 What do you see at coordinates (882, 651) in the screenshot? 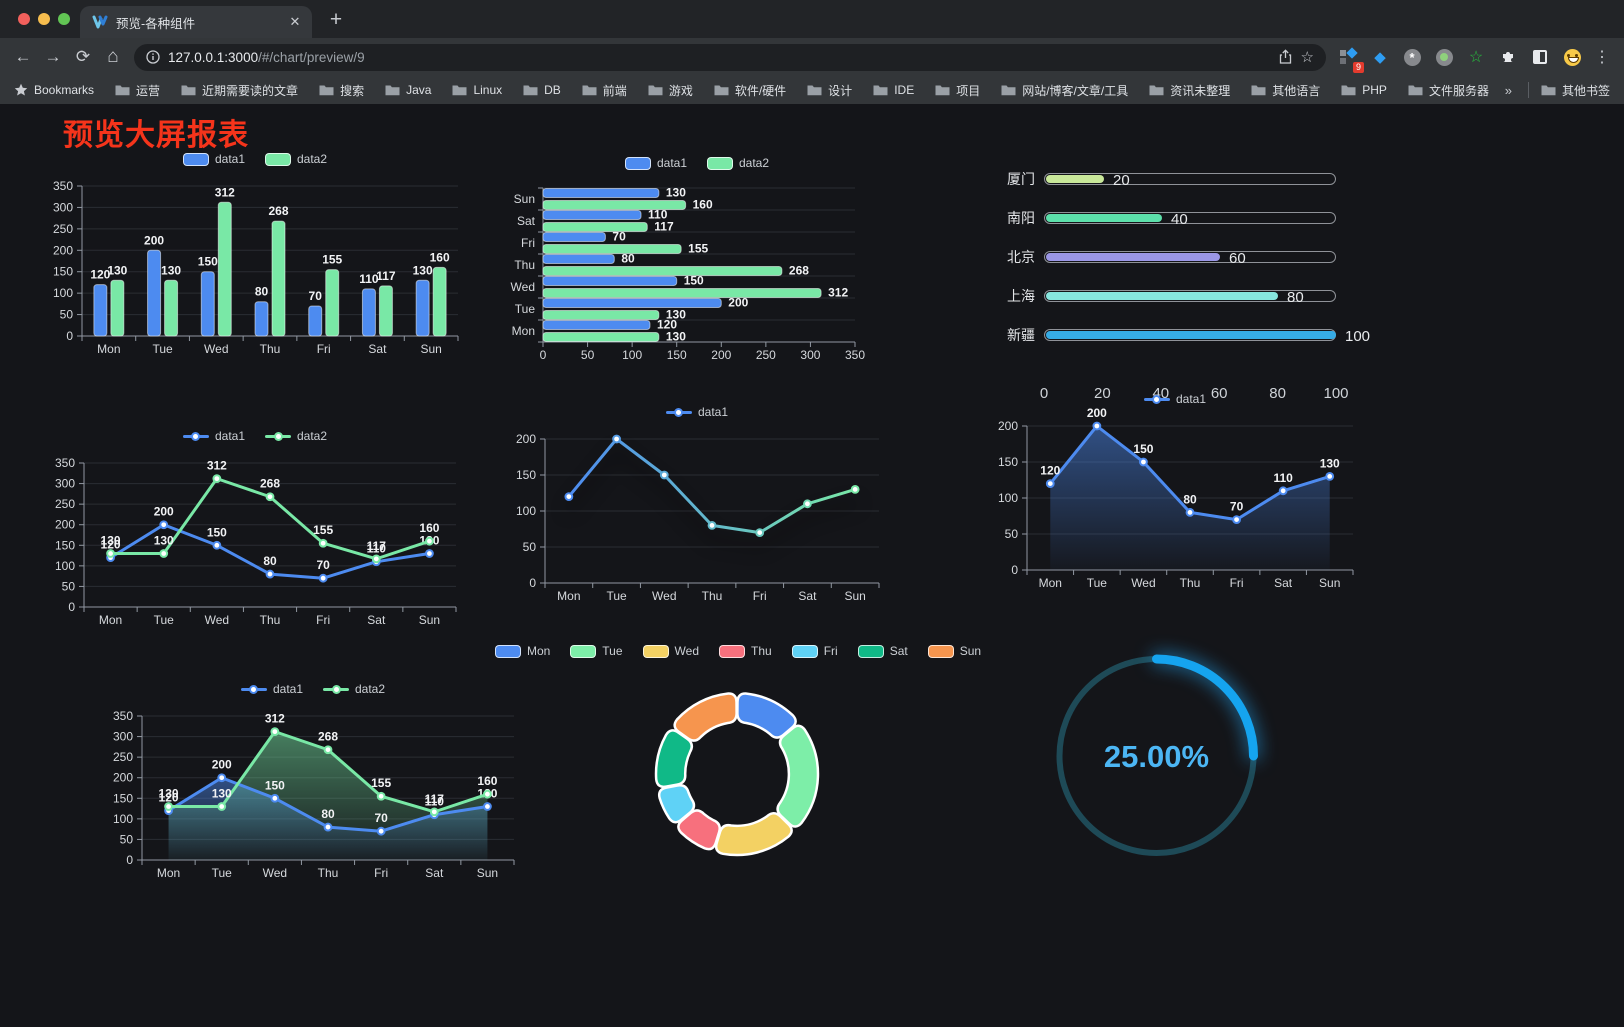
I see `legend-item-Sat: Sat` at bounding box center [882, 651].